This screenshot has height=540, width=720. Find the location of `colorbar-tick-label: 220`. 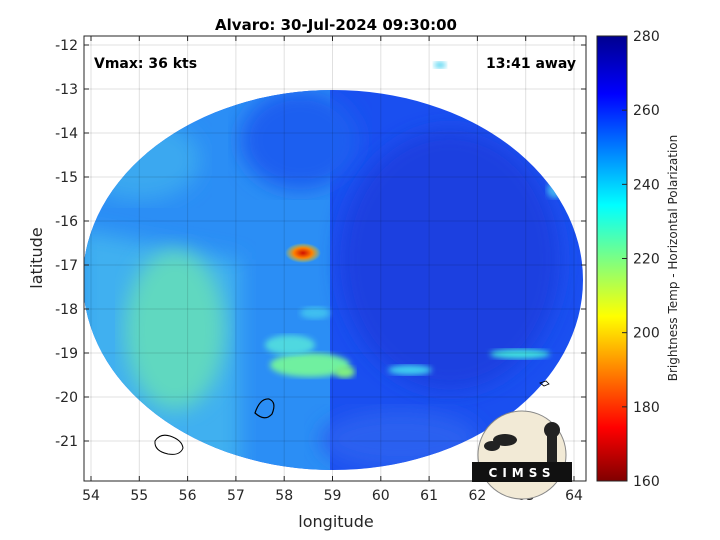

colorbar-tick-label: 220 is located at coordinates (646, 260).